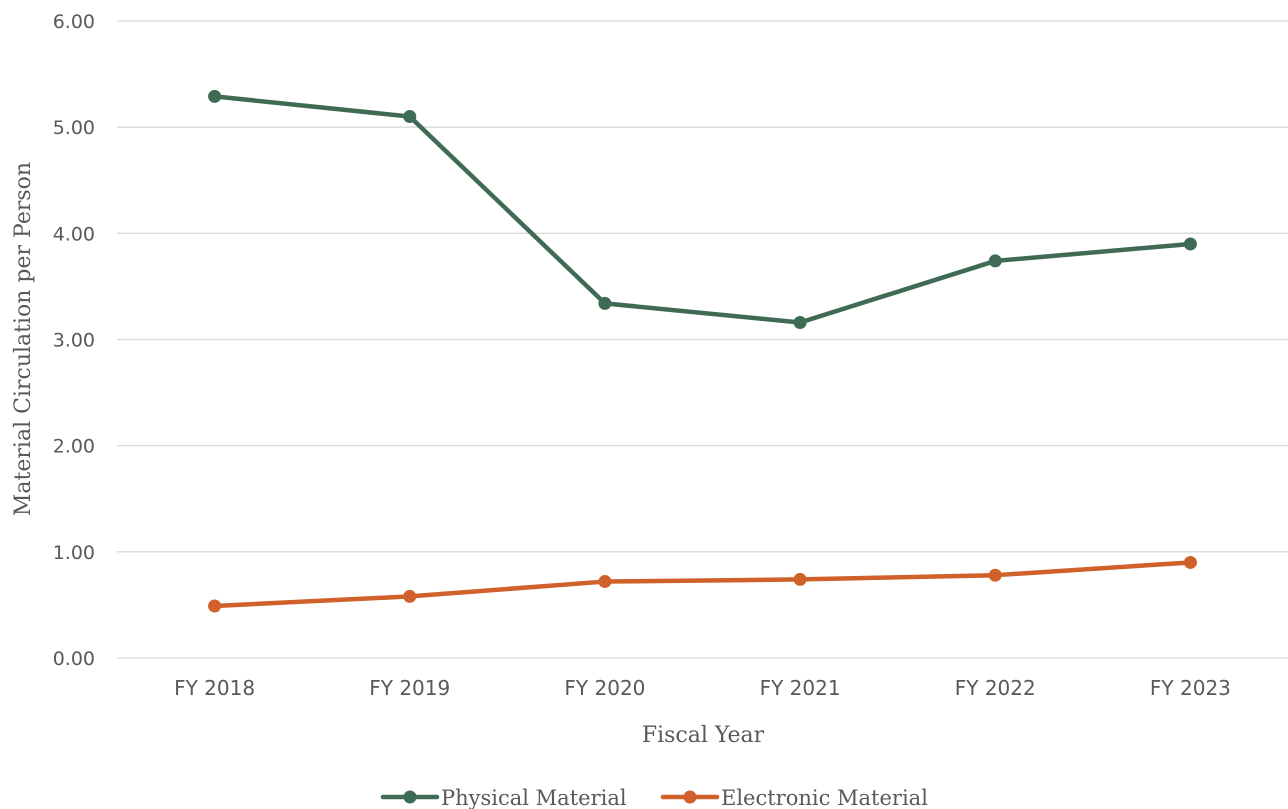  I want to click on x-tick-label: FY 2020, so click(604, 688).